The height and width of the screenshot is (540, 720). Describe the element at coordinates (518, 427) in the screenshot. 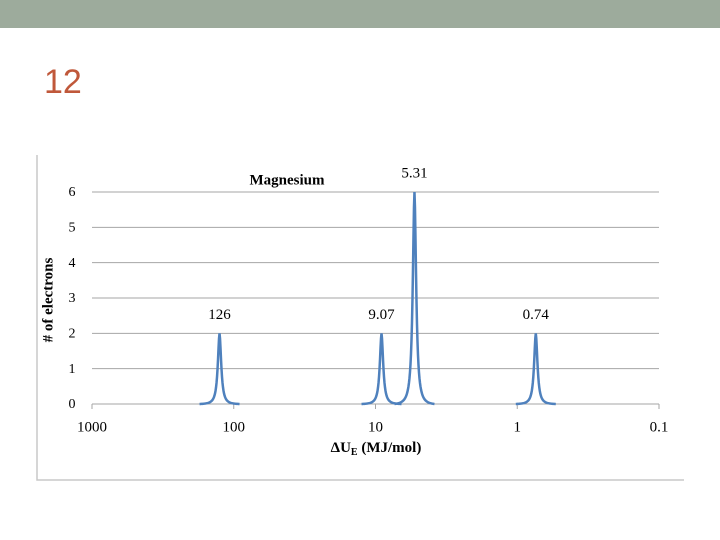

I see `x-tick-label: 1` at that location.